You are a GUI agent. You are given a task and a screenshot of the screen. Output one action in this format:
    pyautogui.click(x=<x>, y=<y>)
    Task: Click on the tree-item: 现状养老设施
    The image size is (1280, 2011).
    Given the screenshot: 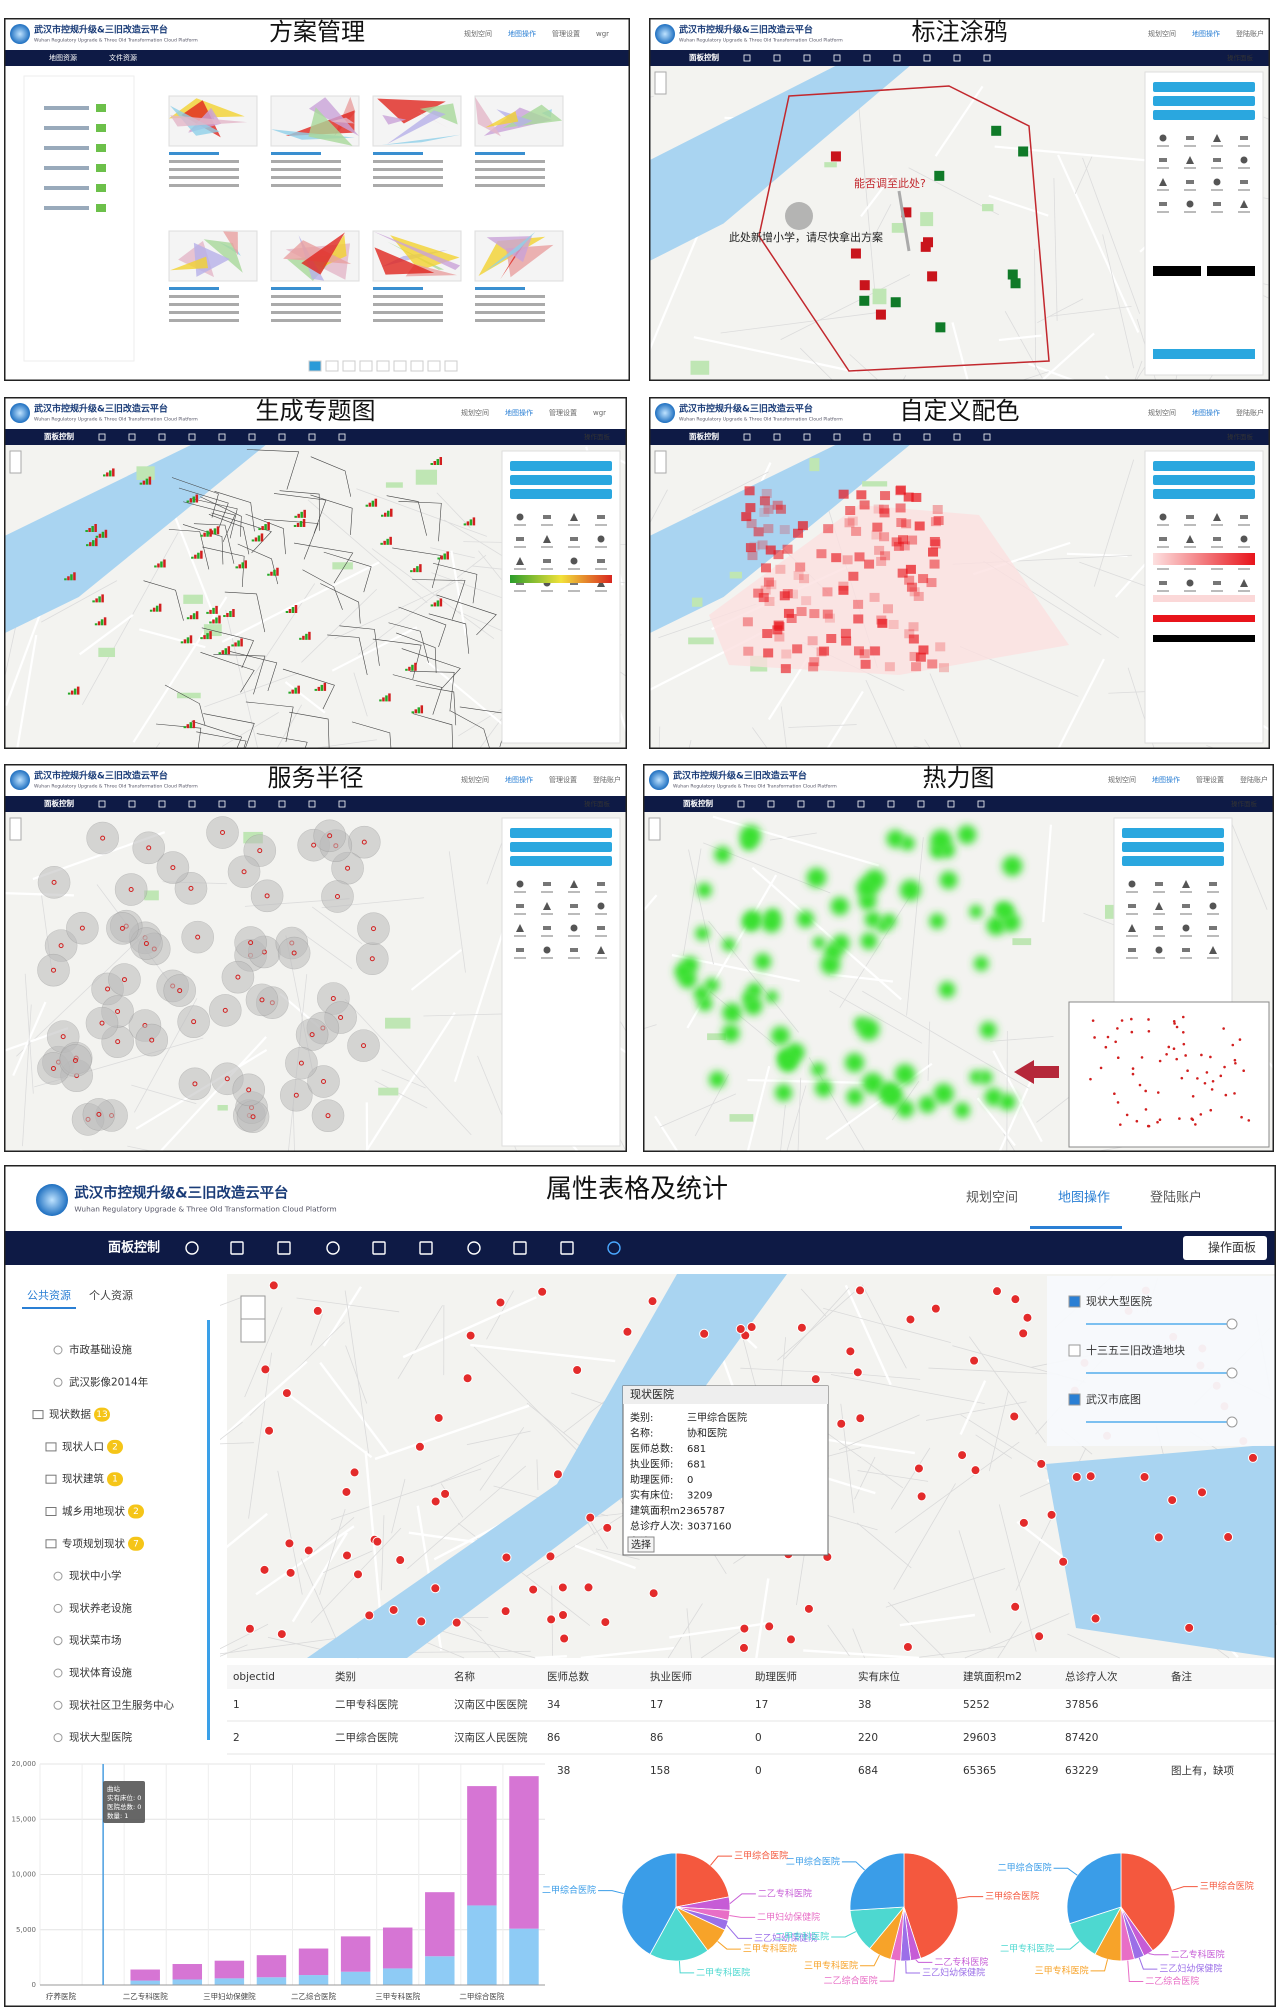 What is the action you would take?
    pyautogui.click(x=100, y=1607)
    